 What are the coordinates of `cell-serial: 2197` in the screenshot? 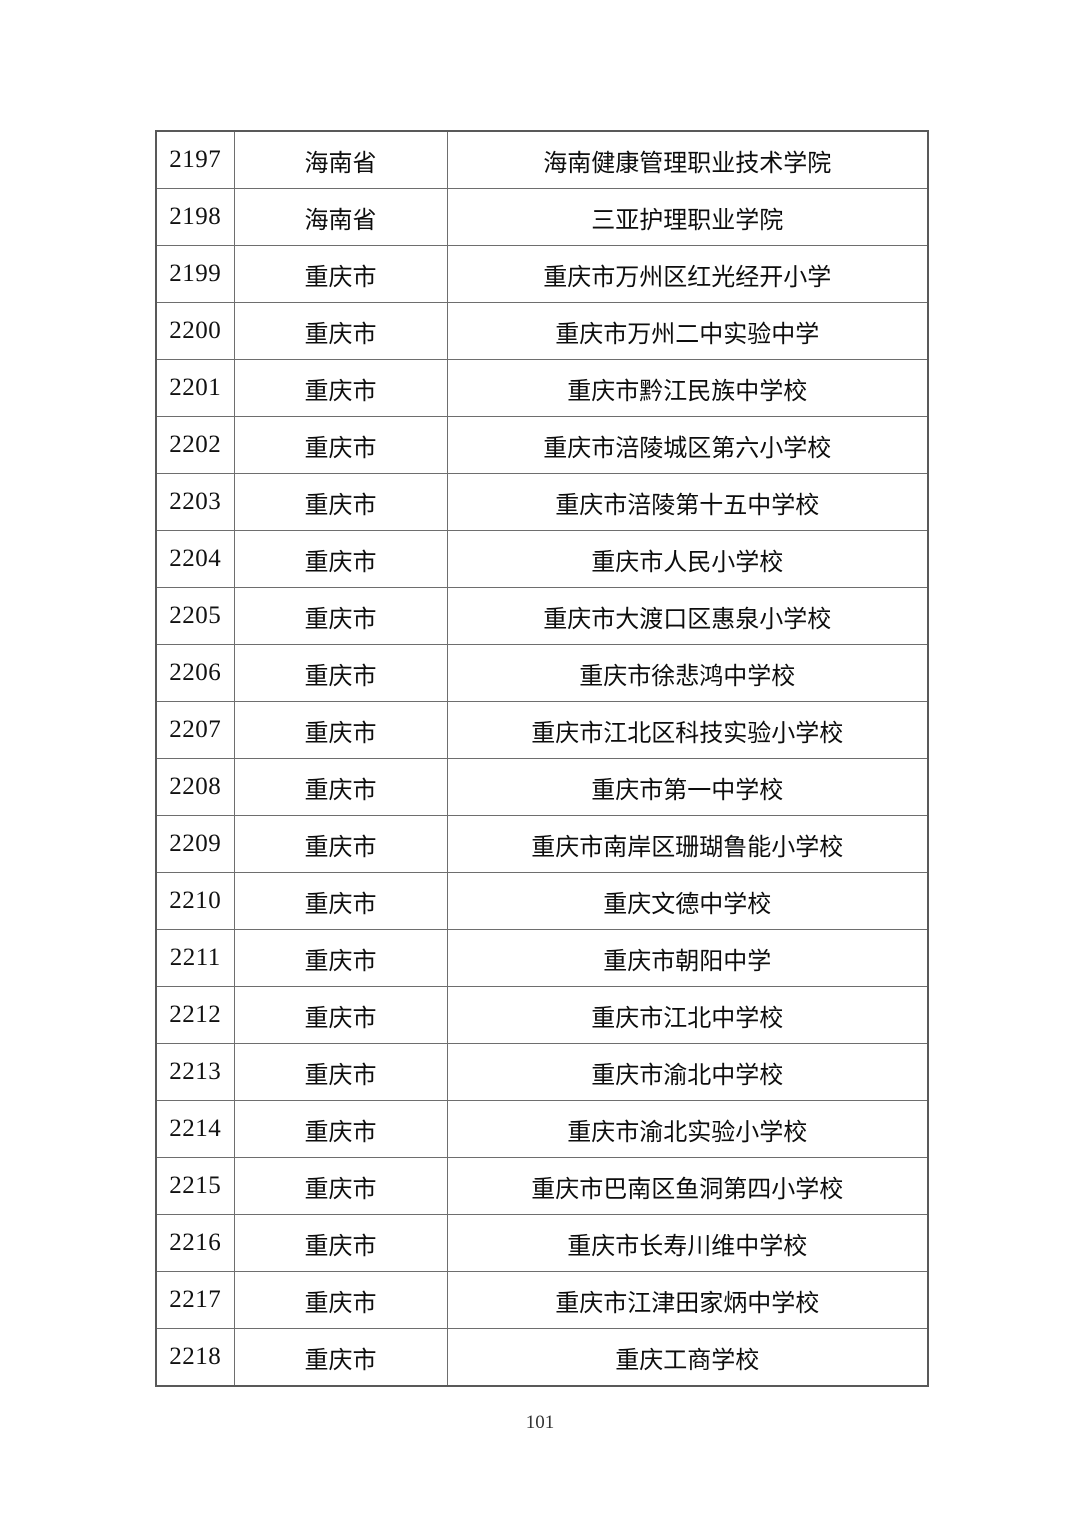 It's located at (195, 159).